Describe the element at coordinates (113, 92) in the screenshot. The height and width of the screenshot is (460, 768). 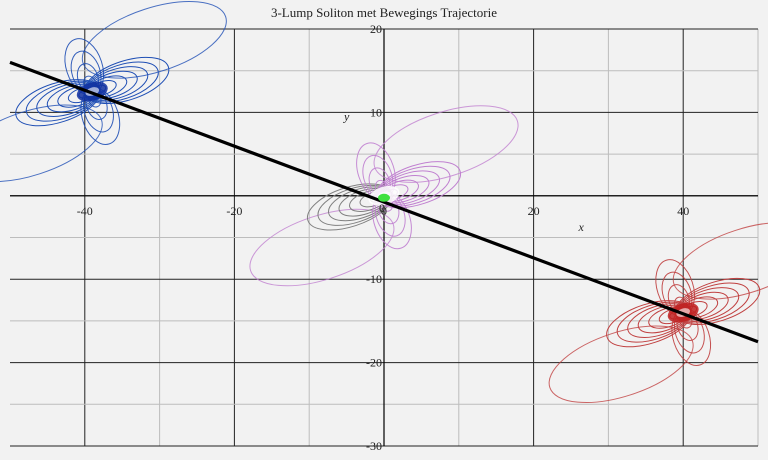
I see `lump-left` at that location.